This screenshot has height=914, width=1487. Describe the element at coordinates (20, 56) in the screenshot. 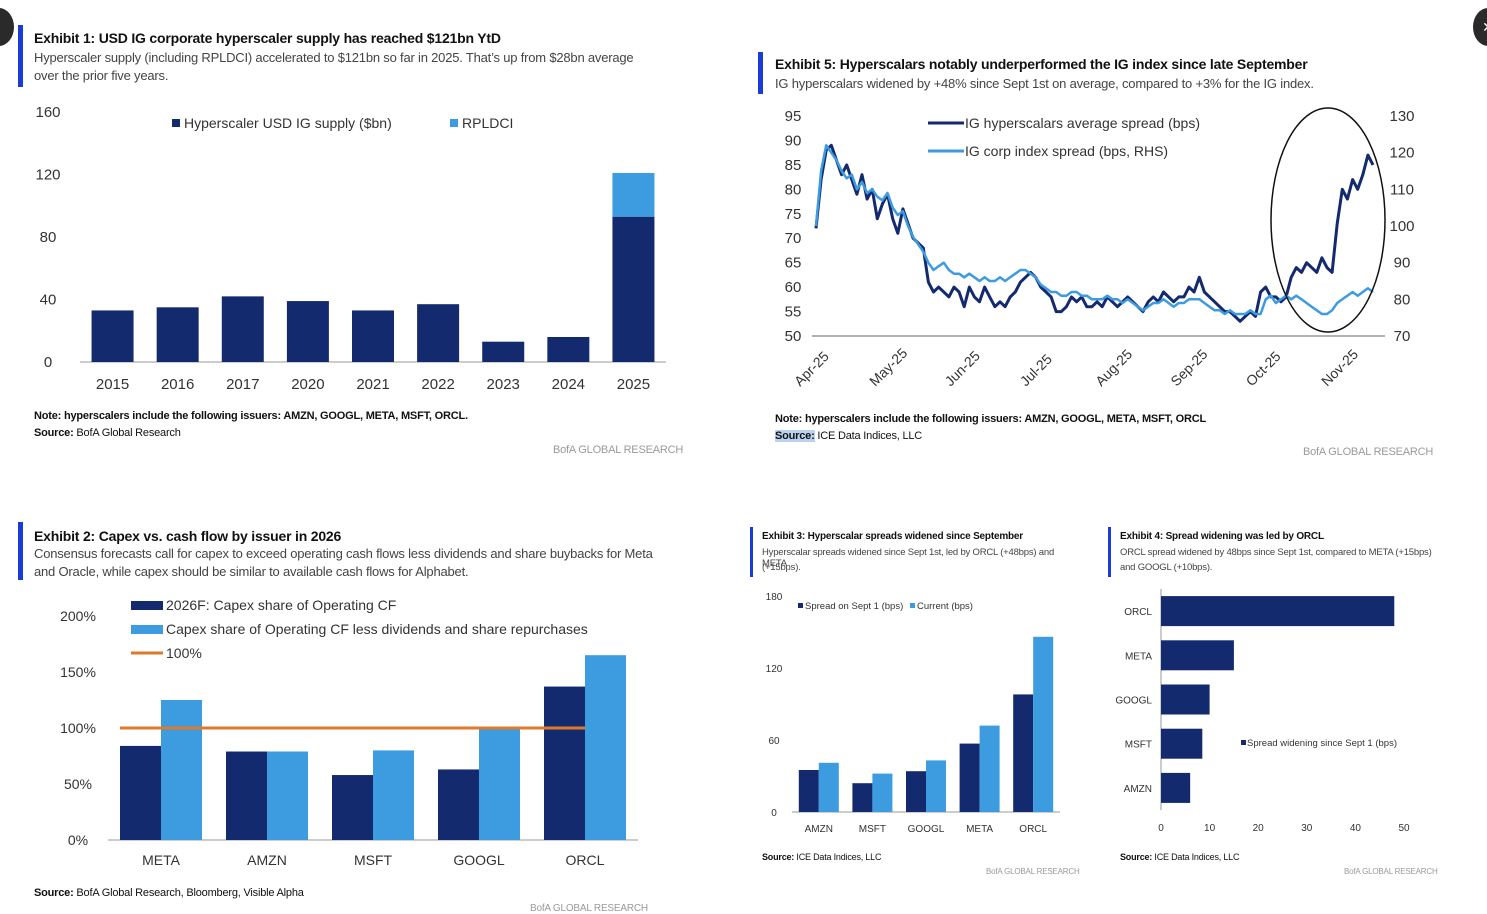

I see `exhibit1-accent` at that location.